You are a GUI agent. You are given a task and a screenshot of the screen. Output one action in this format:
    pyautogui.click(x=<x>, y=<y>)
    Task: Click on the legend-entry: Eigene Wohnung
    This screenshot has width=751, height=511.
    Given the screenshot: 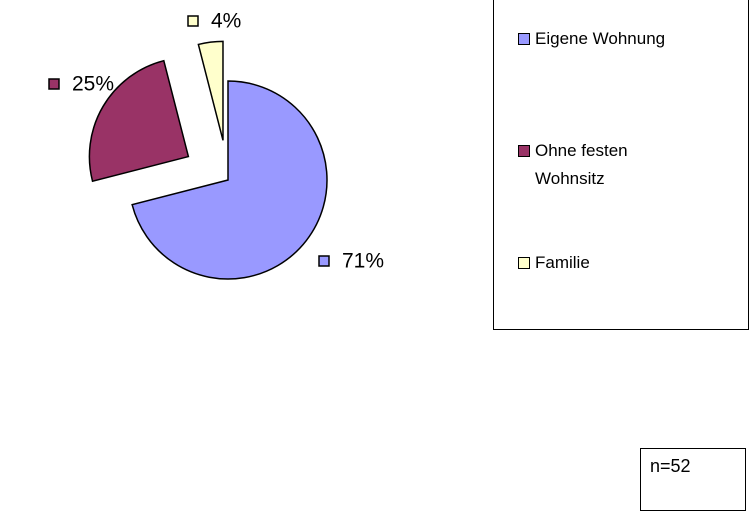 What is the action you would take?
    pyautogui.click(x=601, y=39)
    